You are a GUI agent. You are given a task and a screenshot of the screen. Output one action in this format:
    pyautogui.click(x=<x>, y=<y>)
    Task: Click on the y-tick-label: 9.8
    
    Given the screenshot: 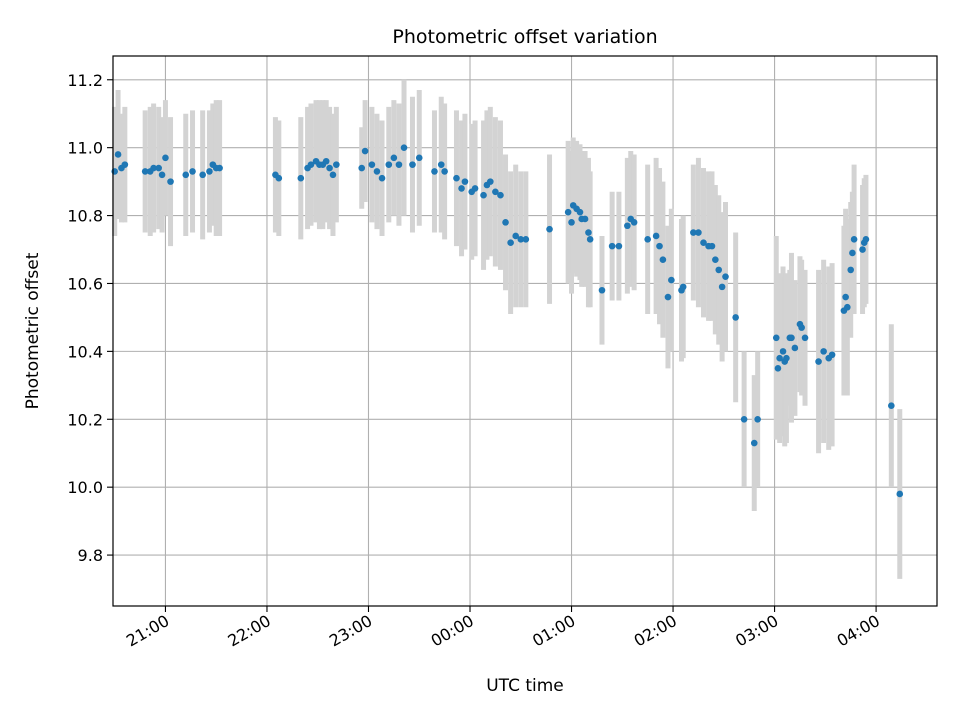 What is the action you would take?
    pyautogui.click(x=90, y=555)
    